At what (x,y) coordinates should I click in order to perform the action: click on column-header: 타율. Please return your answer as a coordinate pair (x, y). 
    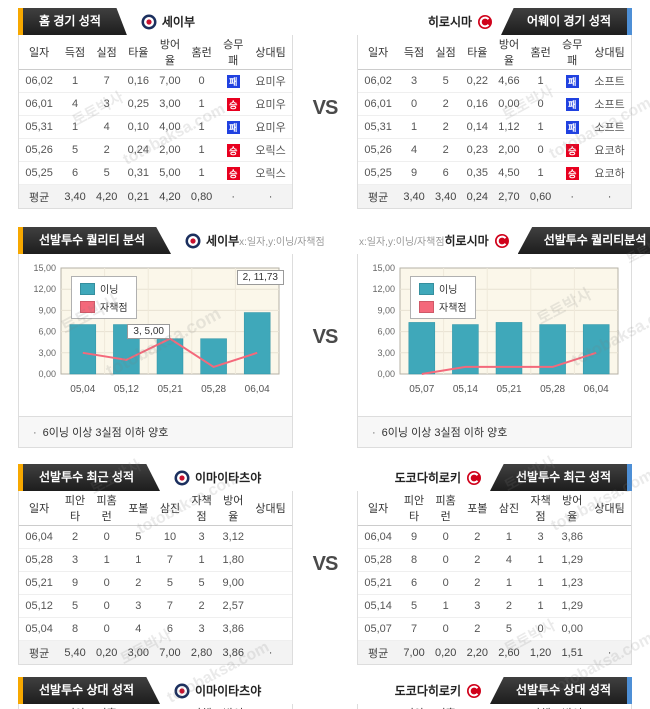
    Looking at the image, I should click on (138, 52).